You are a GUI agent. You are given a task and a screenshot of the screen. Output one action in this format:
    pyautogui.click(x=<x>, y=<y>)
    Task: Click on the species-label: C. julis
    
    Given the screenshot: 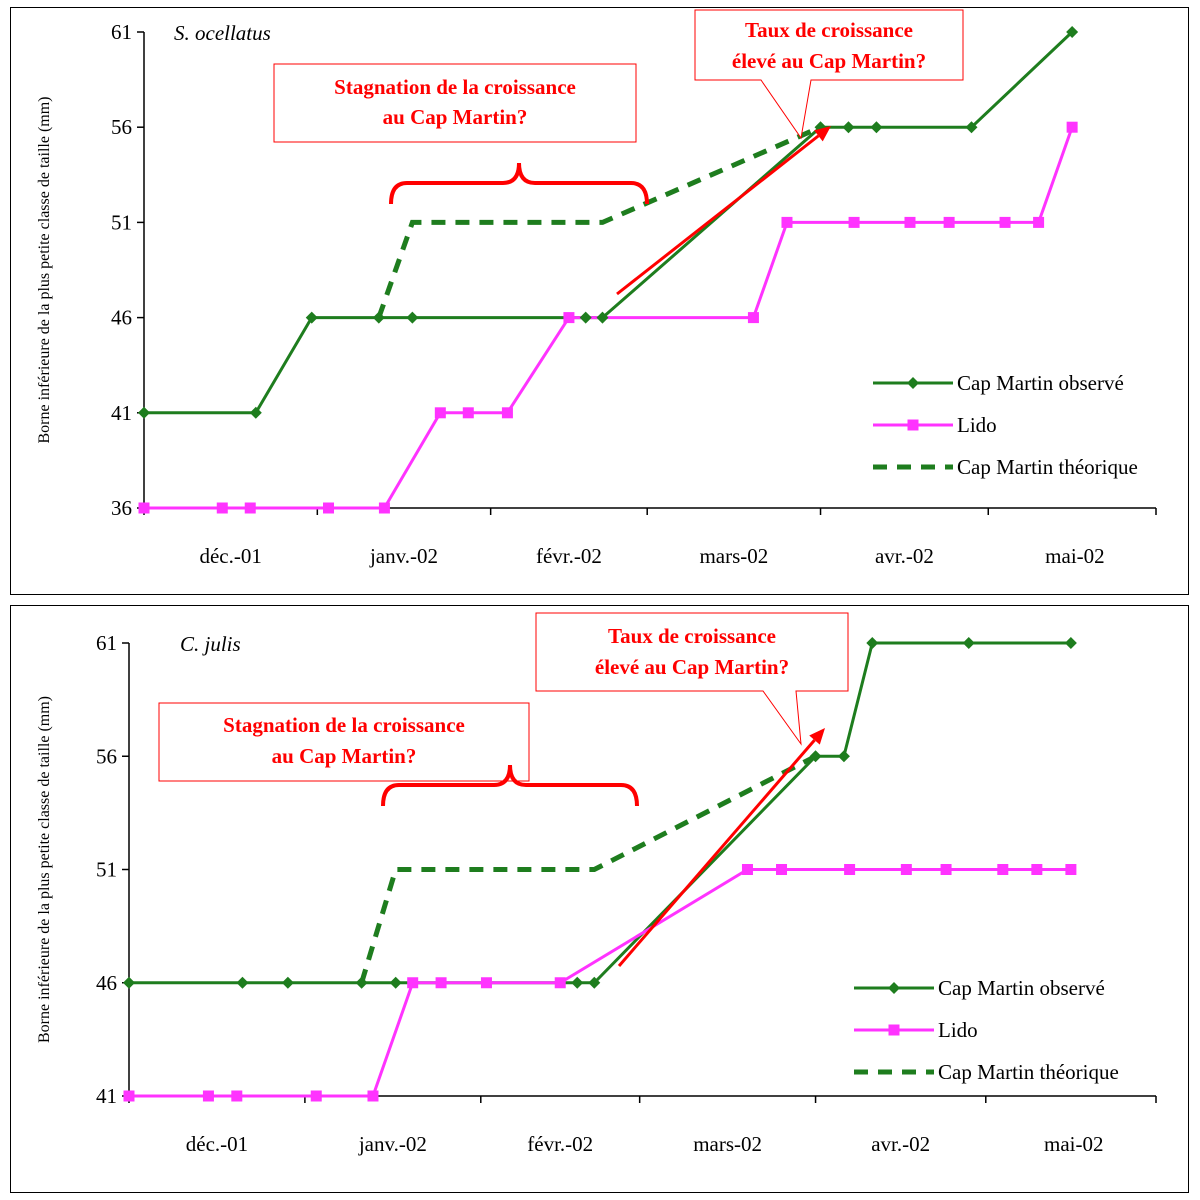 What is the action you would take?
    pyautogui.click(x=210, y=644)
    